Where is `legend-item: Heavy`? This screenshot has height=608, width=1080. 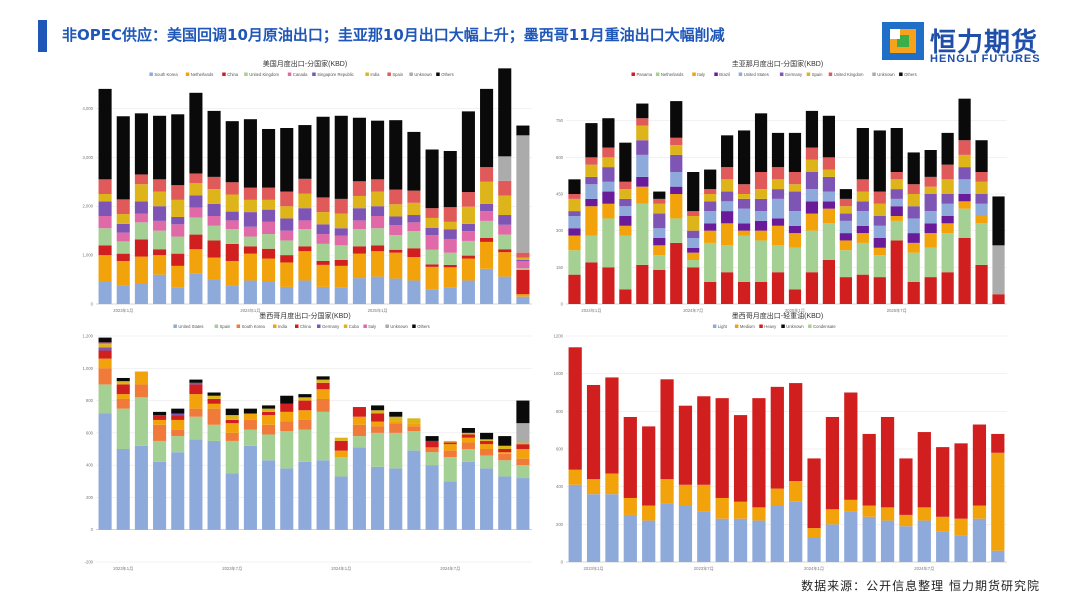 legend-item: Heavy is located at coordinates (768, 326).